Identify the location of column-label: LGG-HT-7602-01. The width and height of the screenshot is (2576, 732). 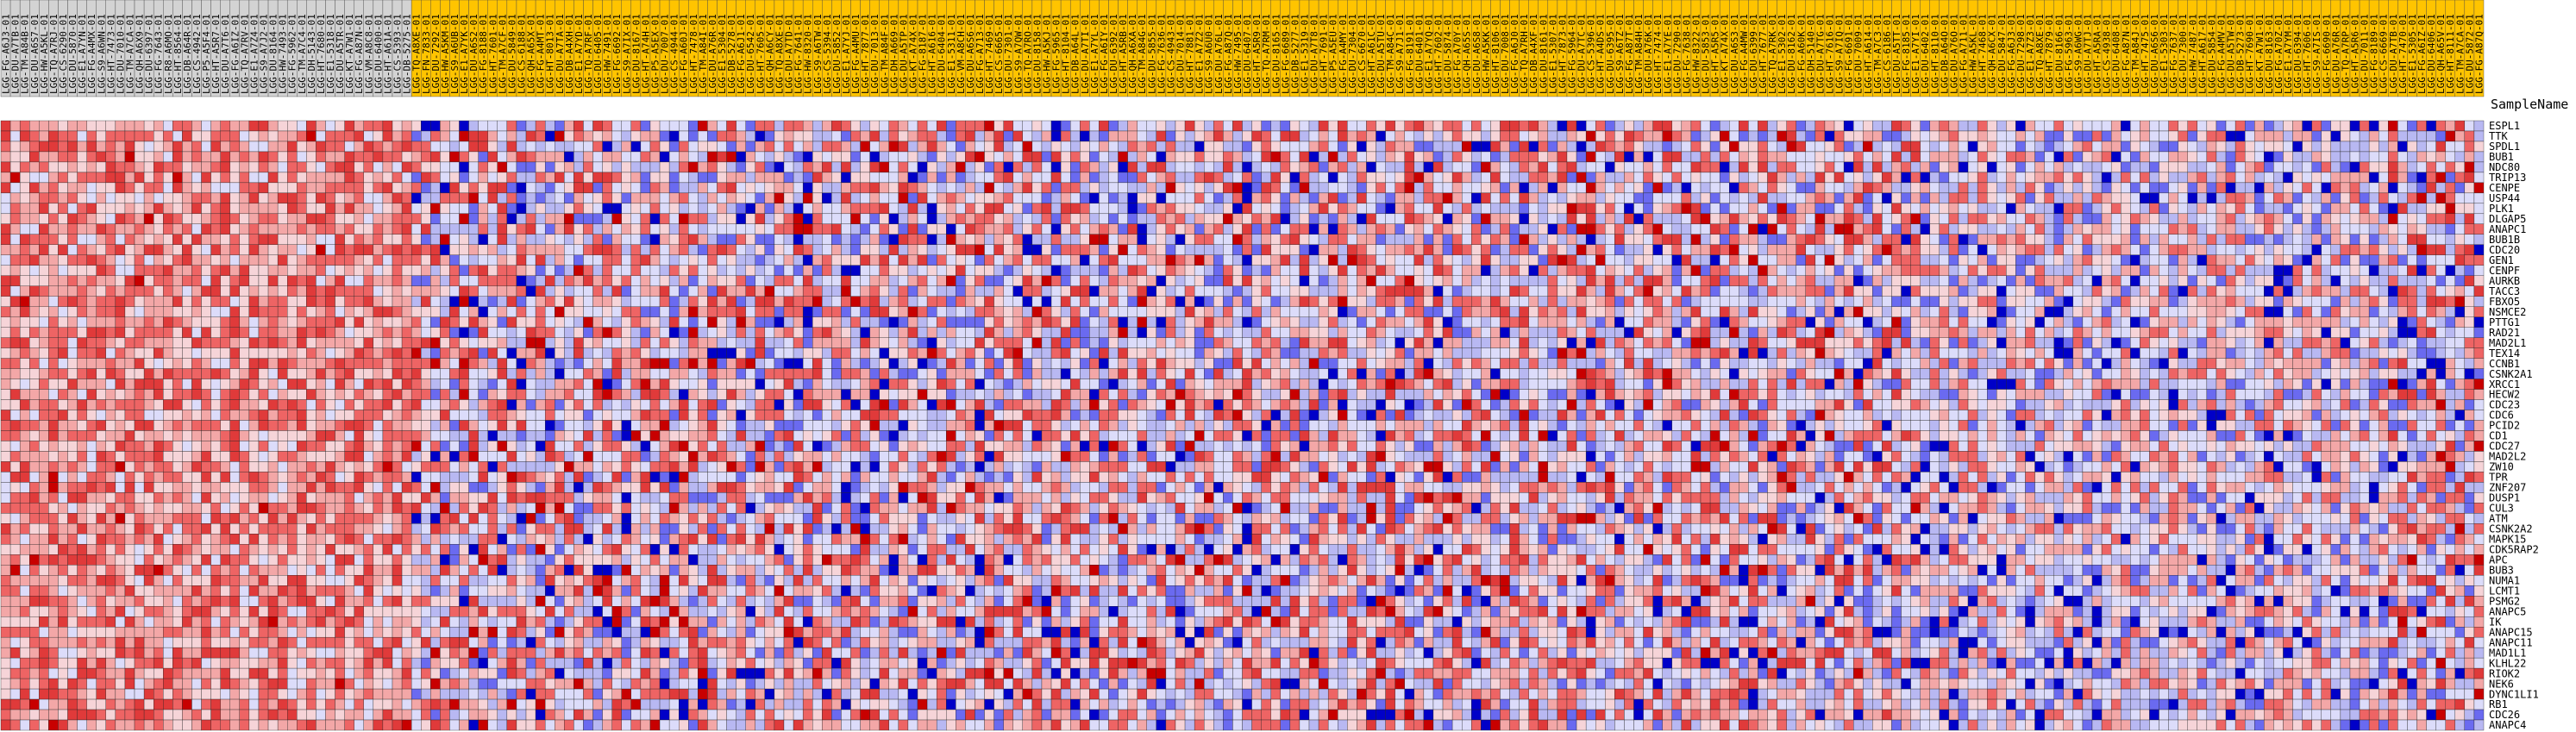
(1439, 54).